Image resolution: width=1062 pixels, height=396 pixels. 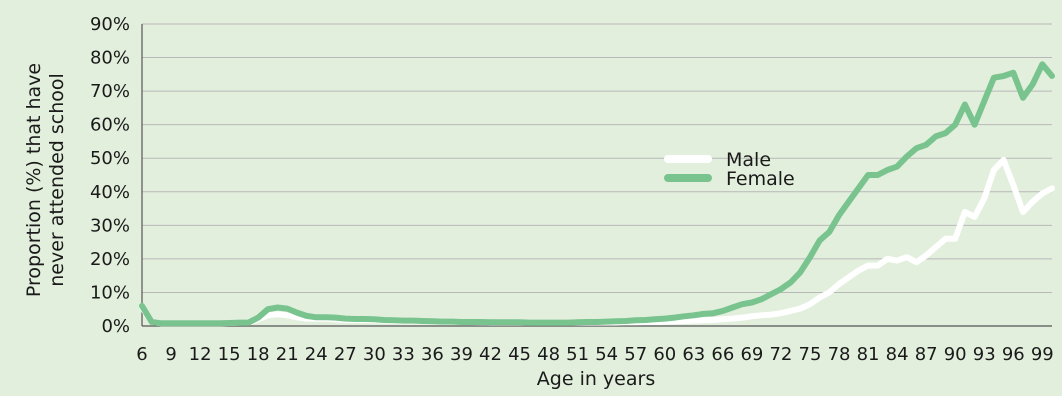 I want to click on x-tick-label: 81, so click(x=868, y=354).